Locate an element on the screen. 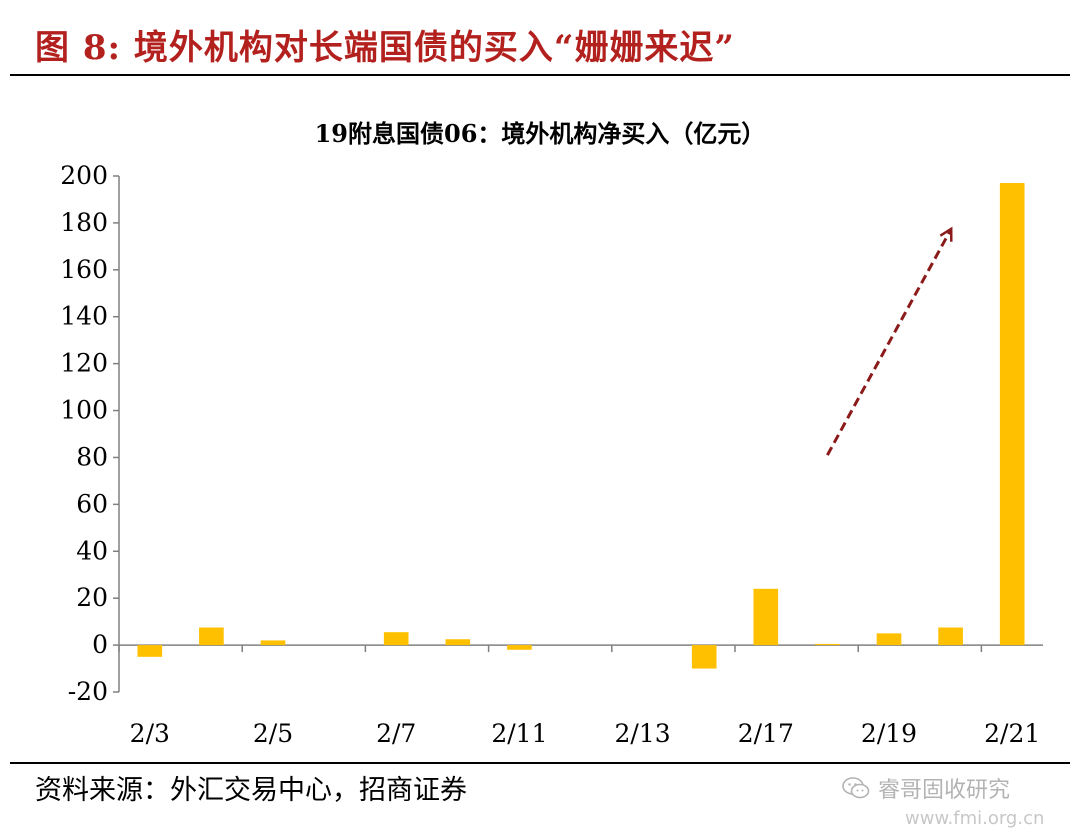 Image resolution: width=1080 pixels, height=835 pixels. x-tick-label: 2/5 is located at coordinates (273, 733).